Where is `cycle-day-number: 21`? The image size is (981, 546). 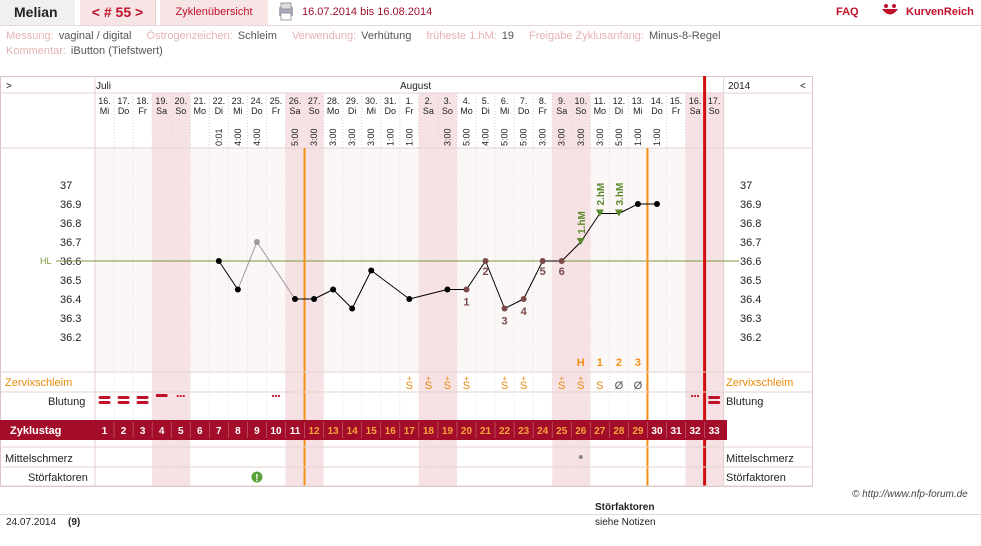 cycle-day-number: 21 is located at coordinates (486, 431).